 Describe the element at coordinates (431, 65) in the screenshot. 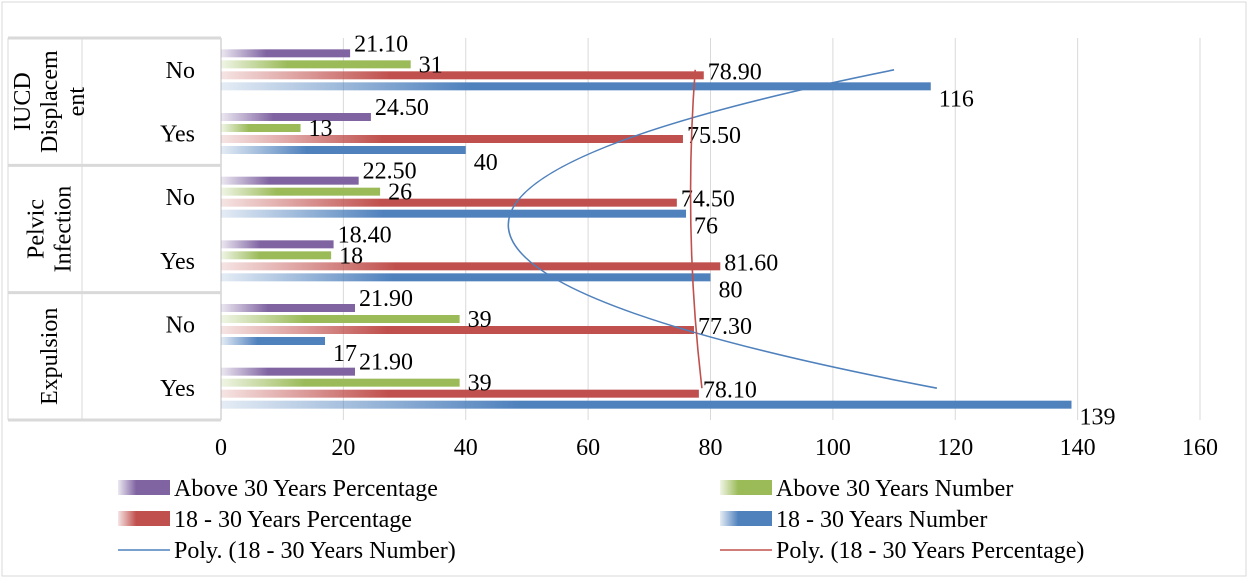

I see `data-label-above-30-years-number-0: 31` at that location.